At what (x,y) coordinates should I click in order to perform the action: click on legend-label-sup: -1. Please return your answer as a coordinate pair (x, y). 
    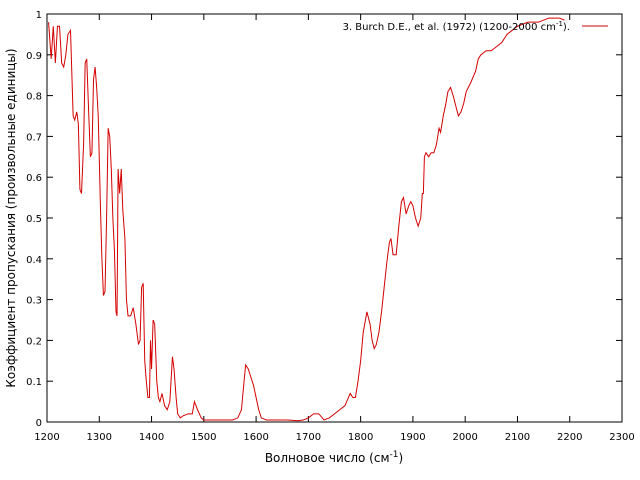
    Looking at the image, I should click on (559, 24).